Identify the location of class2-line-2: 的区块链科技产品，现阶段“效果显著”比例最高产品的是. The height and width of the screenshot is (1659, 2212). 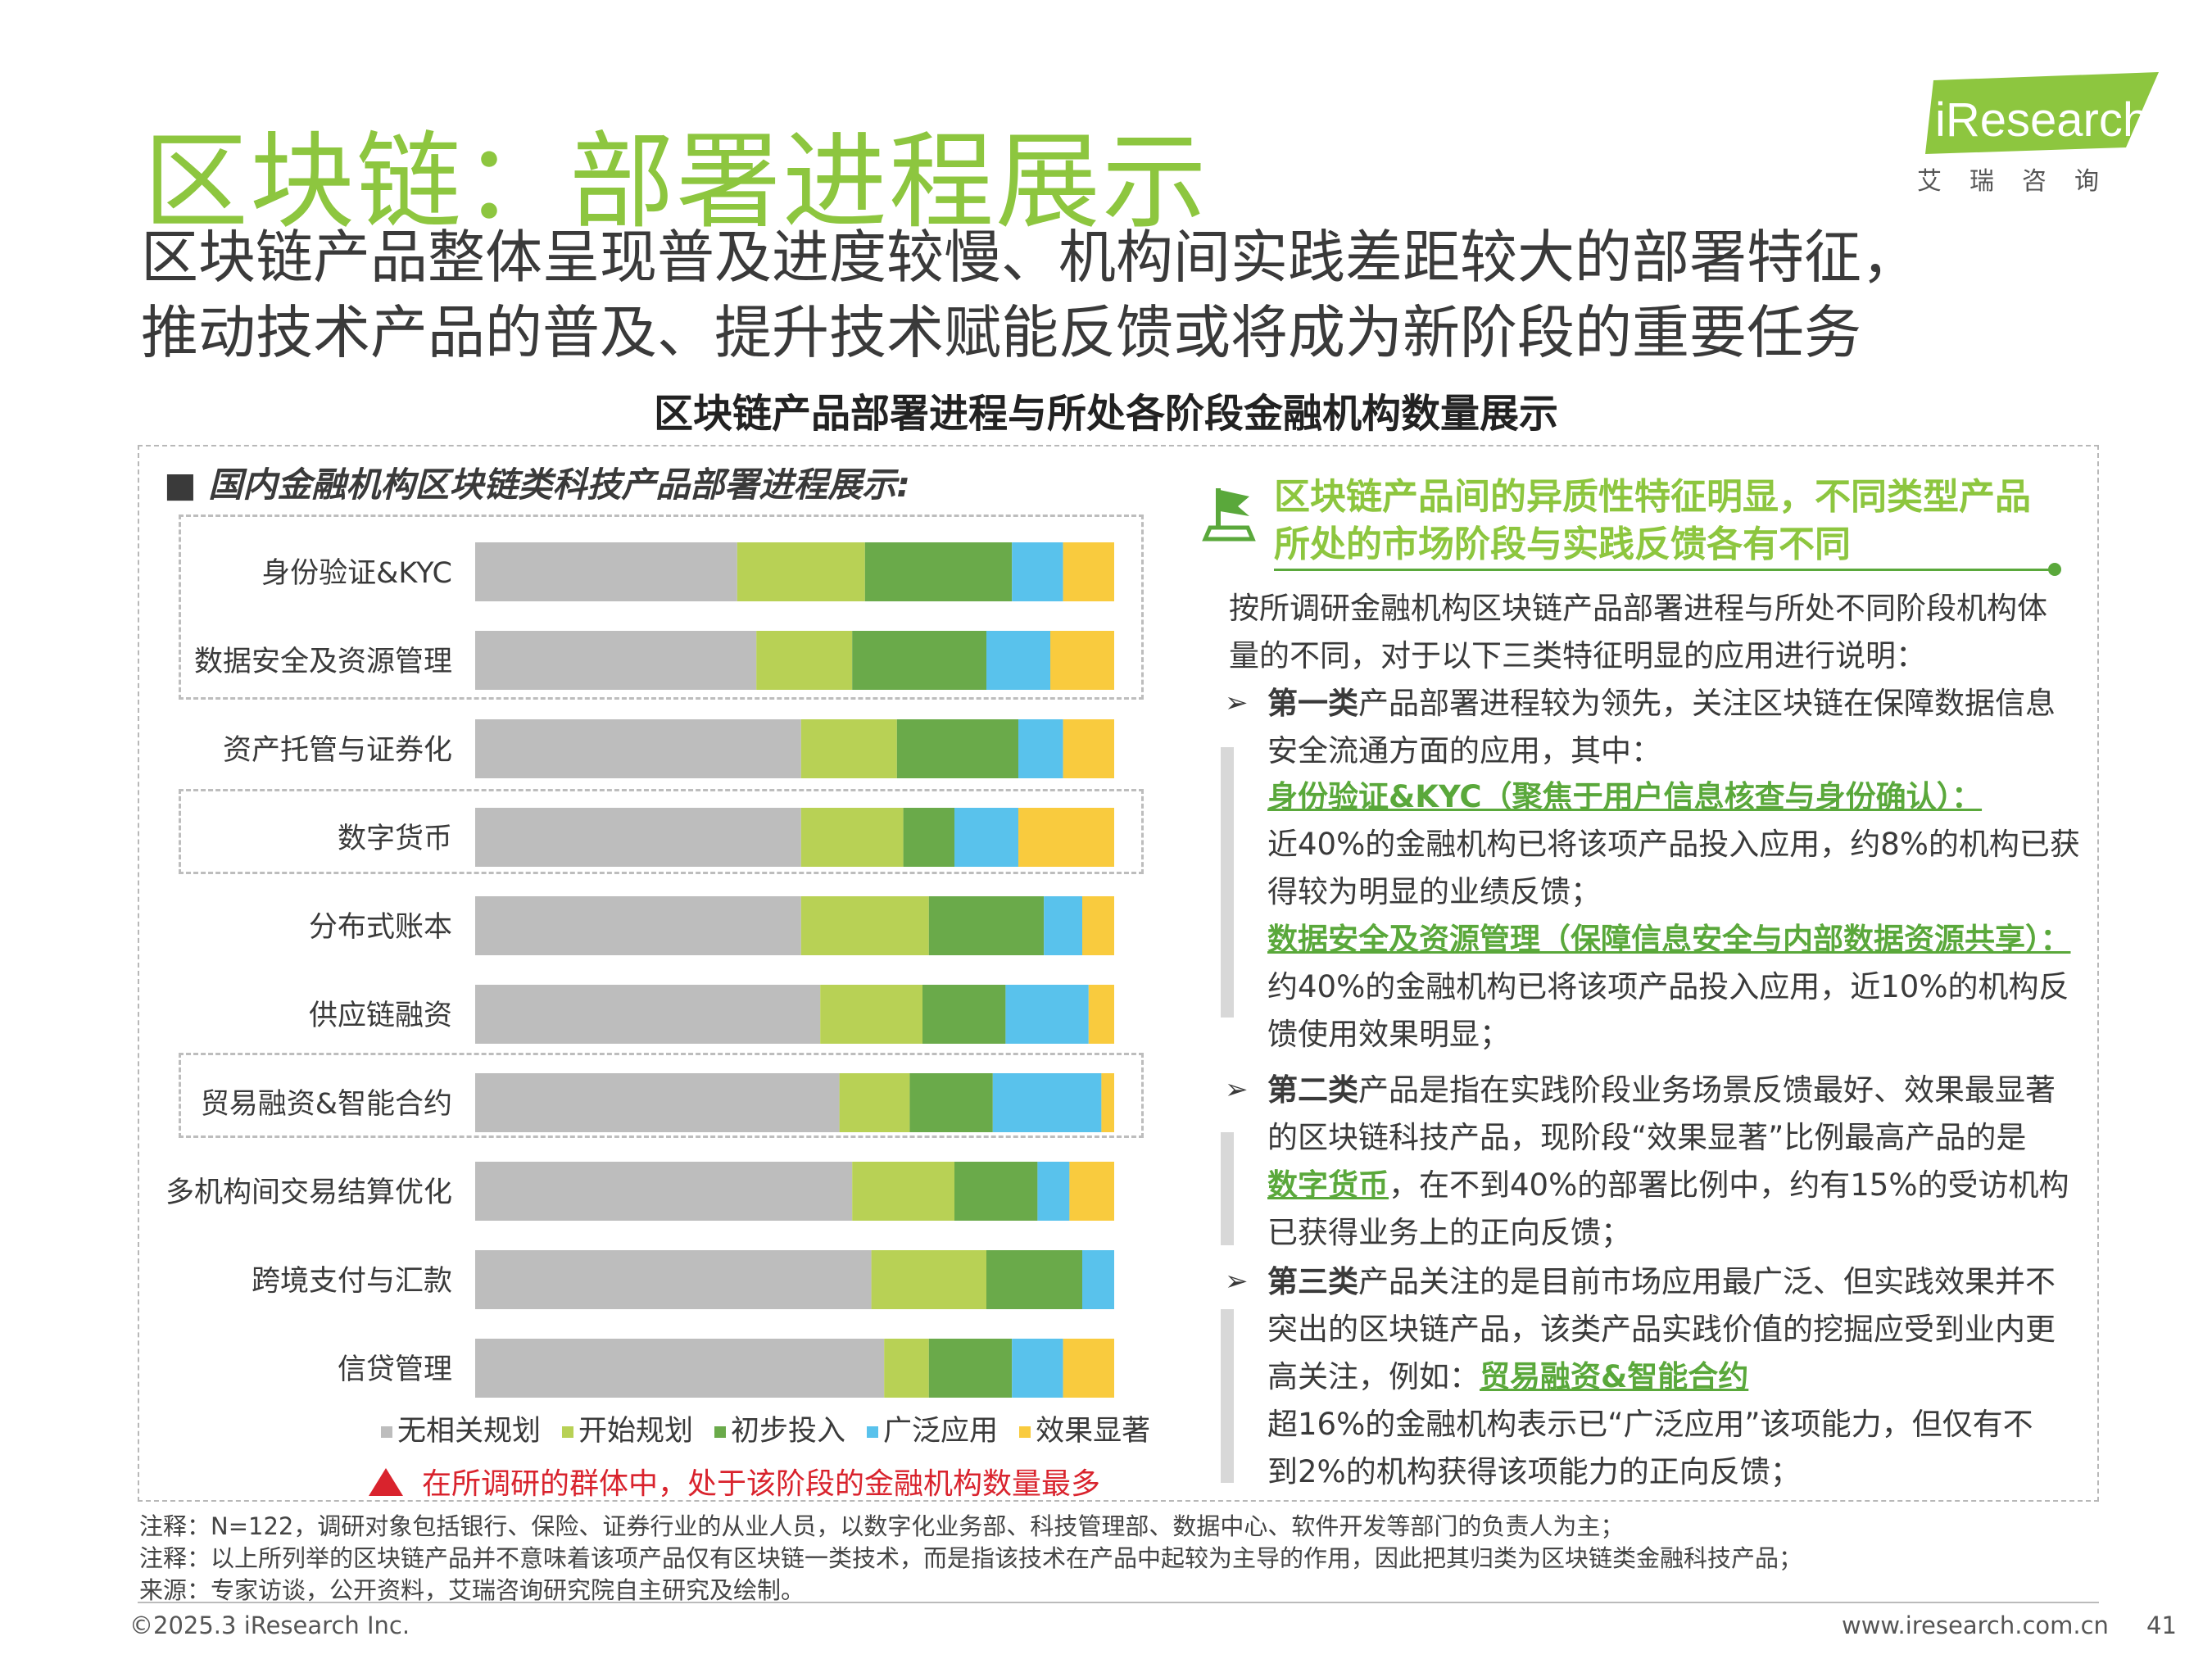
(1647, 1137).